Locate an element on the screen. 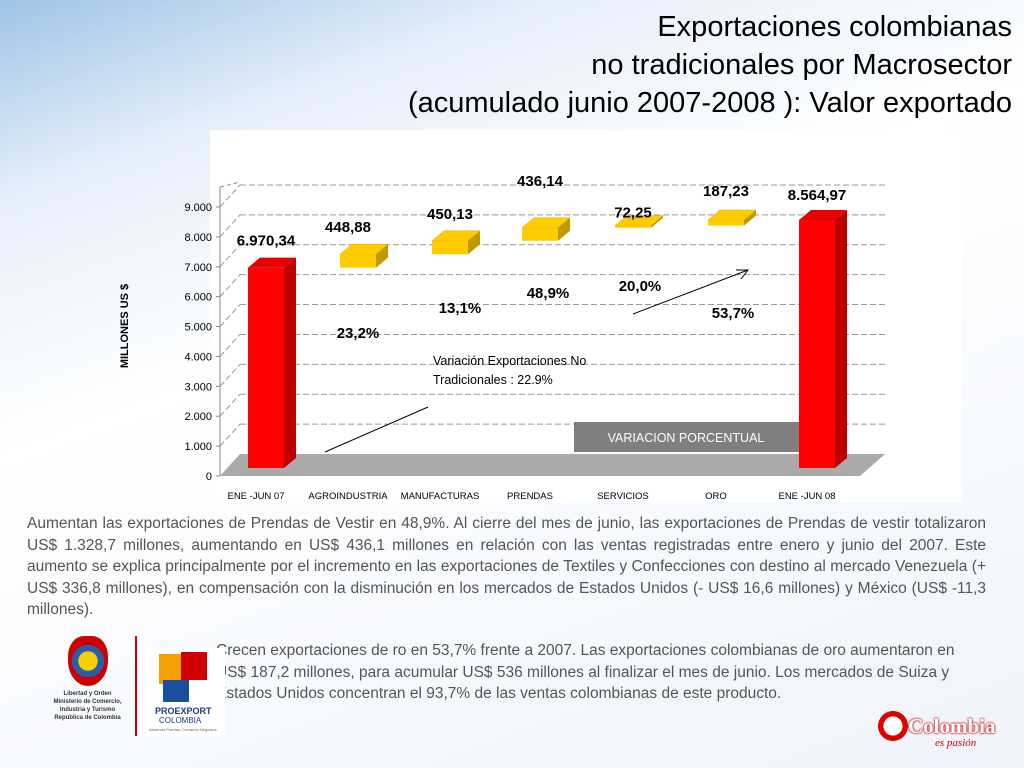  data-label: 448,88 is located at coordinates (348, 227).